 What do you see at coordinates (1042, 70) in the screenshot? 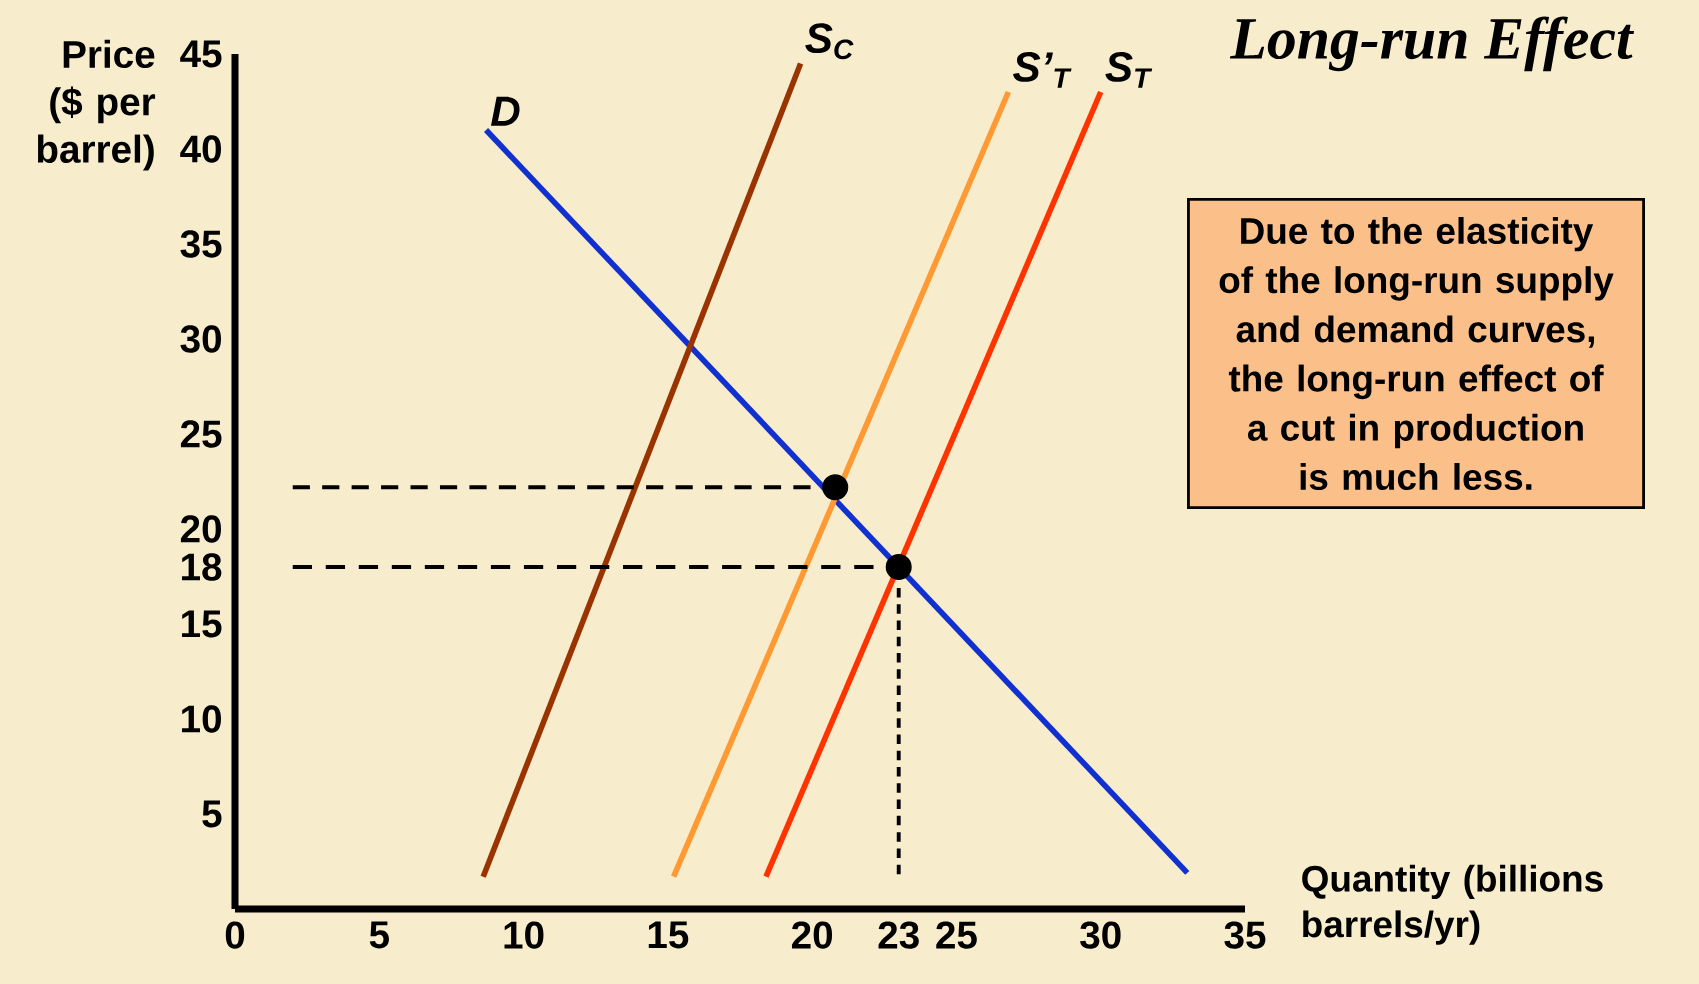
I see `series-label: S’$_{T}$` at bounding box center [1042, 70].